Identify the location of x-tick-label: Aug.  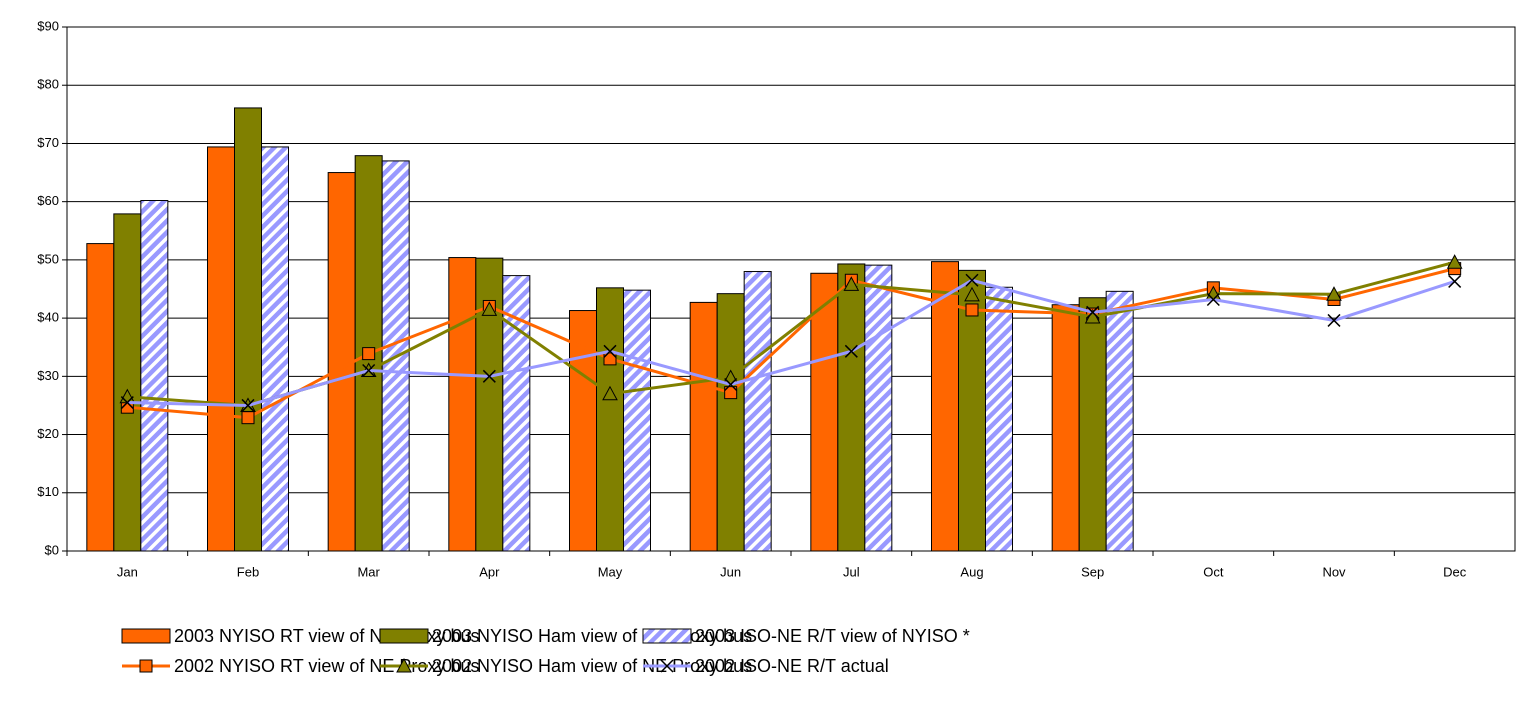
(971, 571).